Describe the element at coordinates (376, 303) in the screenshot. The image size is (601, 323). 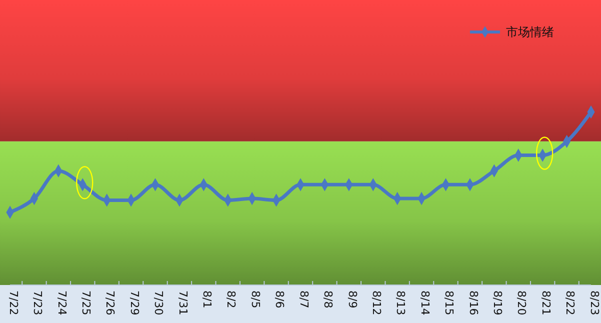
I see `x-tick-label: 8/12` at that location.